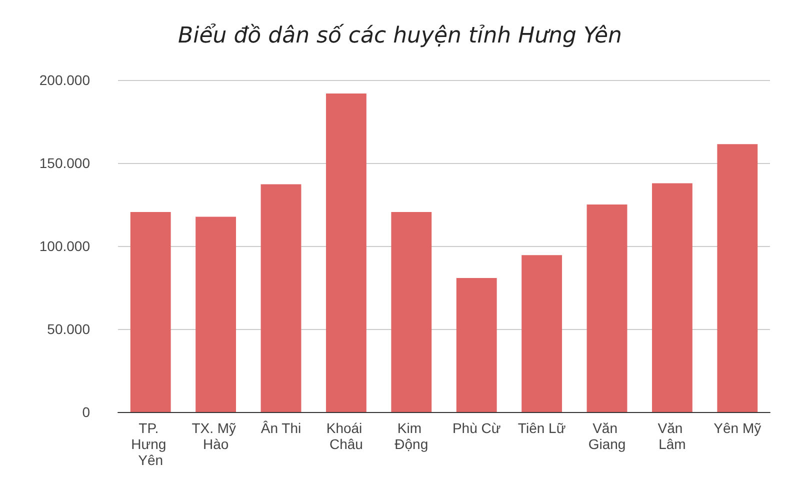  I want to click on chart-title: Biểu đồ dân số các huyện tỉnh Hưng Yên, so click(400, 36).